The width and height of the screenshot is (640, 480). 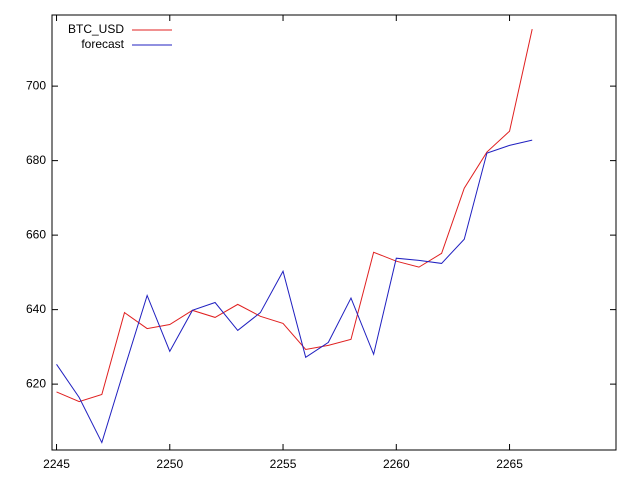 What do you see at coordinates (102, 44) in the screenshot?
I see `legend-label: forecast` at bounding box center [102, 44].